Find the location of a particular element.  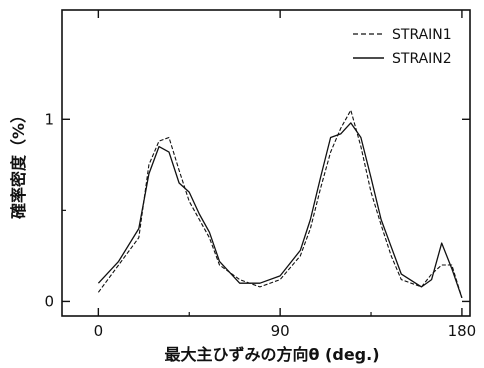

y-tick-label: 1 is located at coordinates (49, 119).